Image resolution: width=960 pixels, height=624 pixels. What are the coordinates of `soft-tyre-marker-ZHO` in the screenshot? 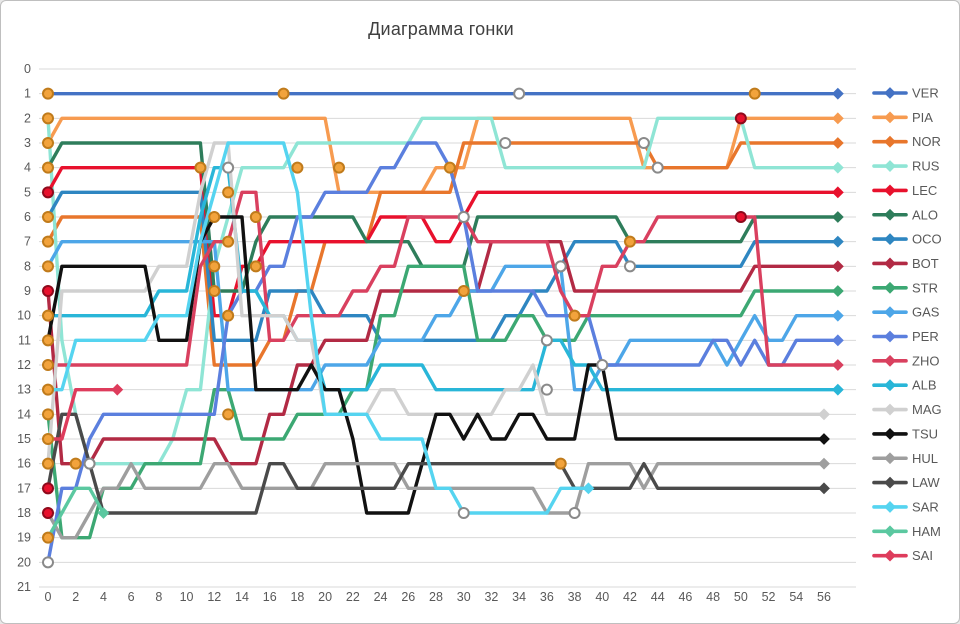 It's located at (740, 217).